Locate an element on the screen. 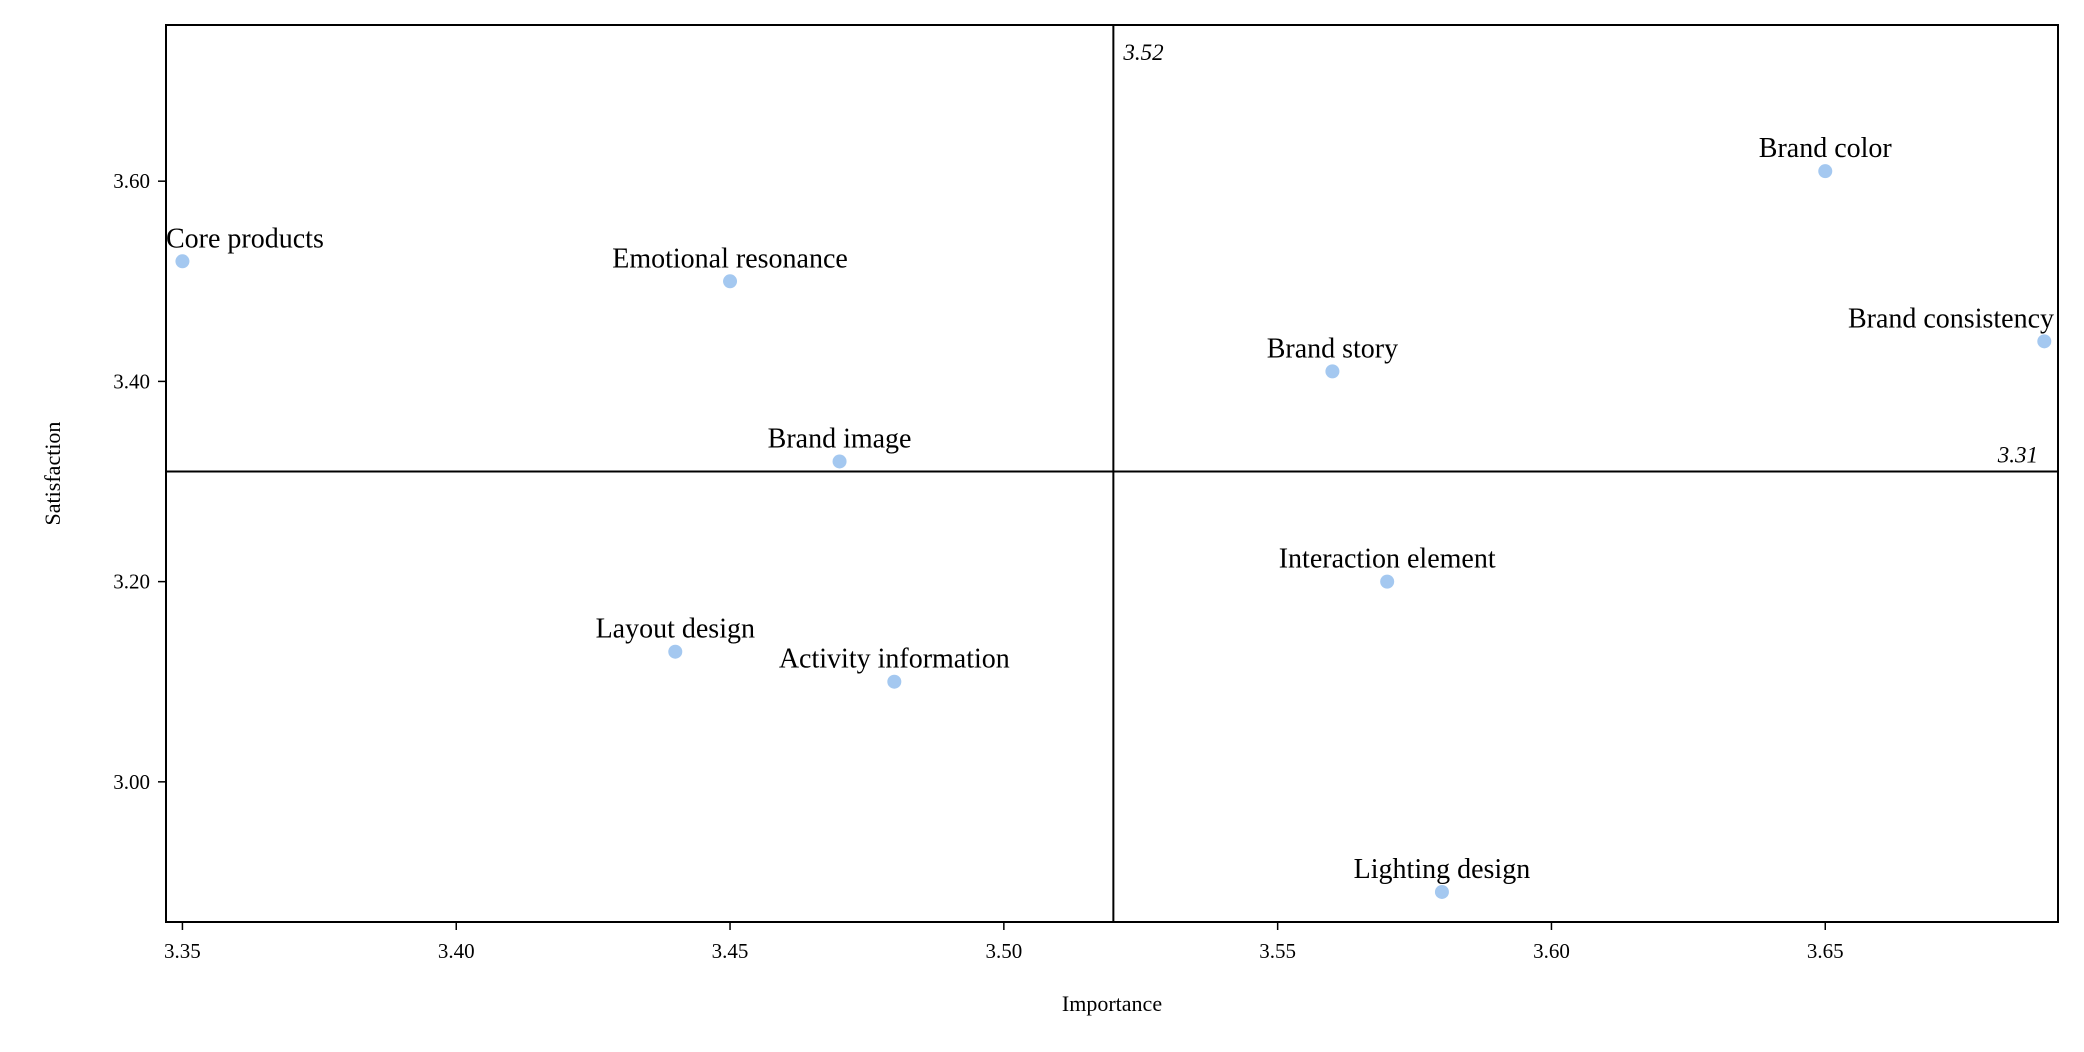 This screenshot has width=2084, height=1052. y-tick-label: 3.20 is located at coordinates (131, 582).